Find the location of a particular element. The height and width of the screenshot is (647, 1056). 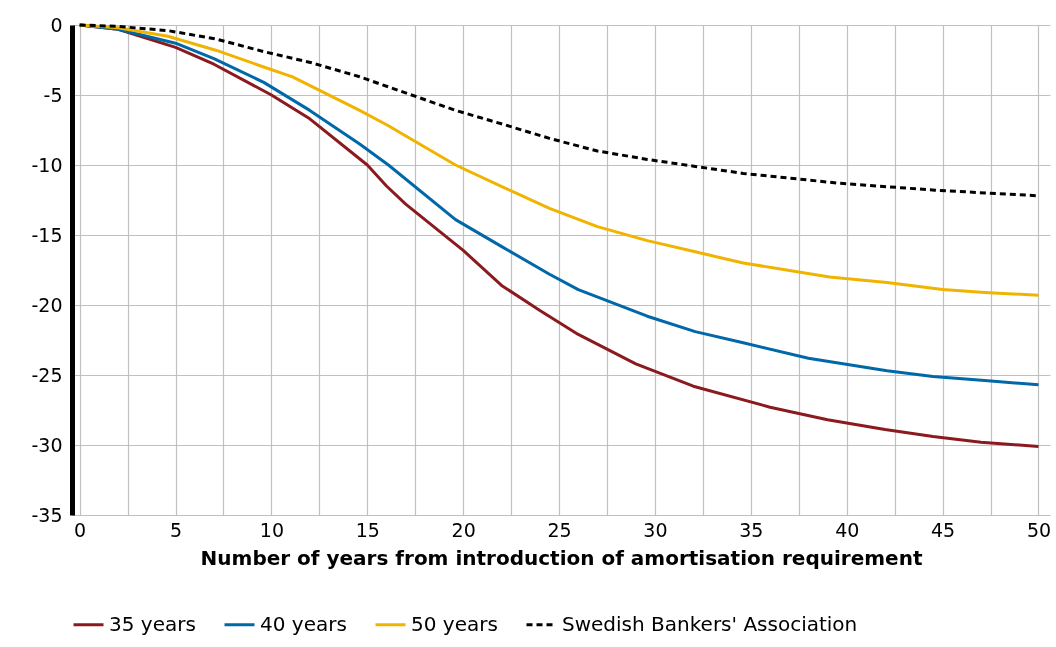

x-tick-label: 0 is located at coordinates (80, 529).